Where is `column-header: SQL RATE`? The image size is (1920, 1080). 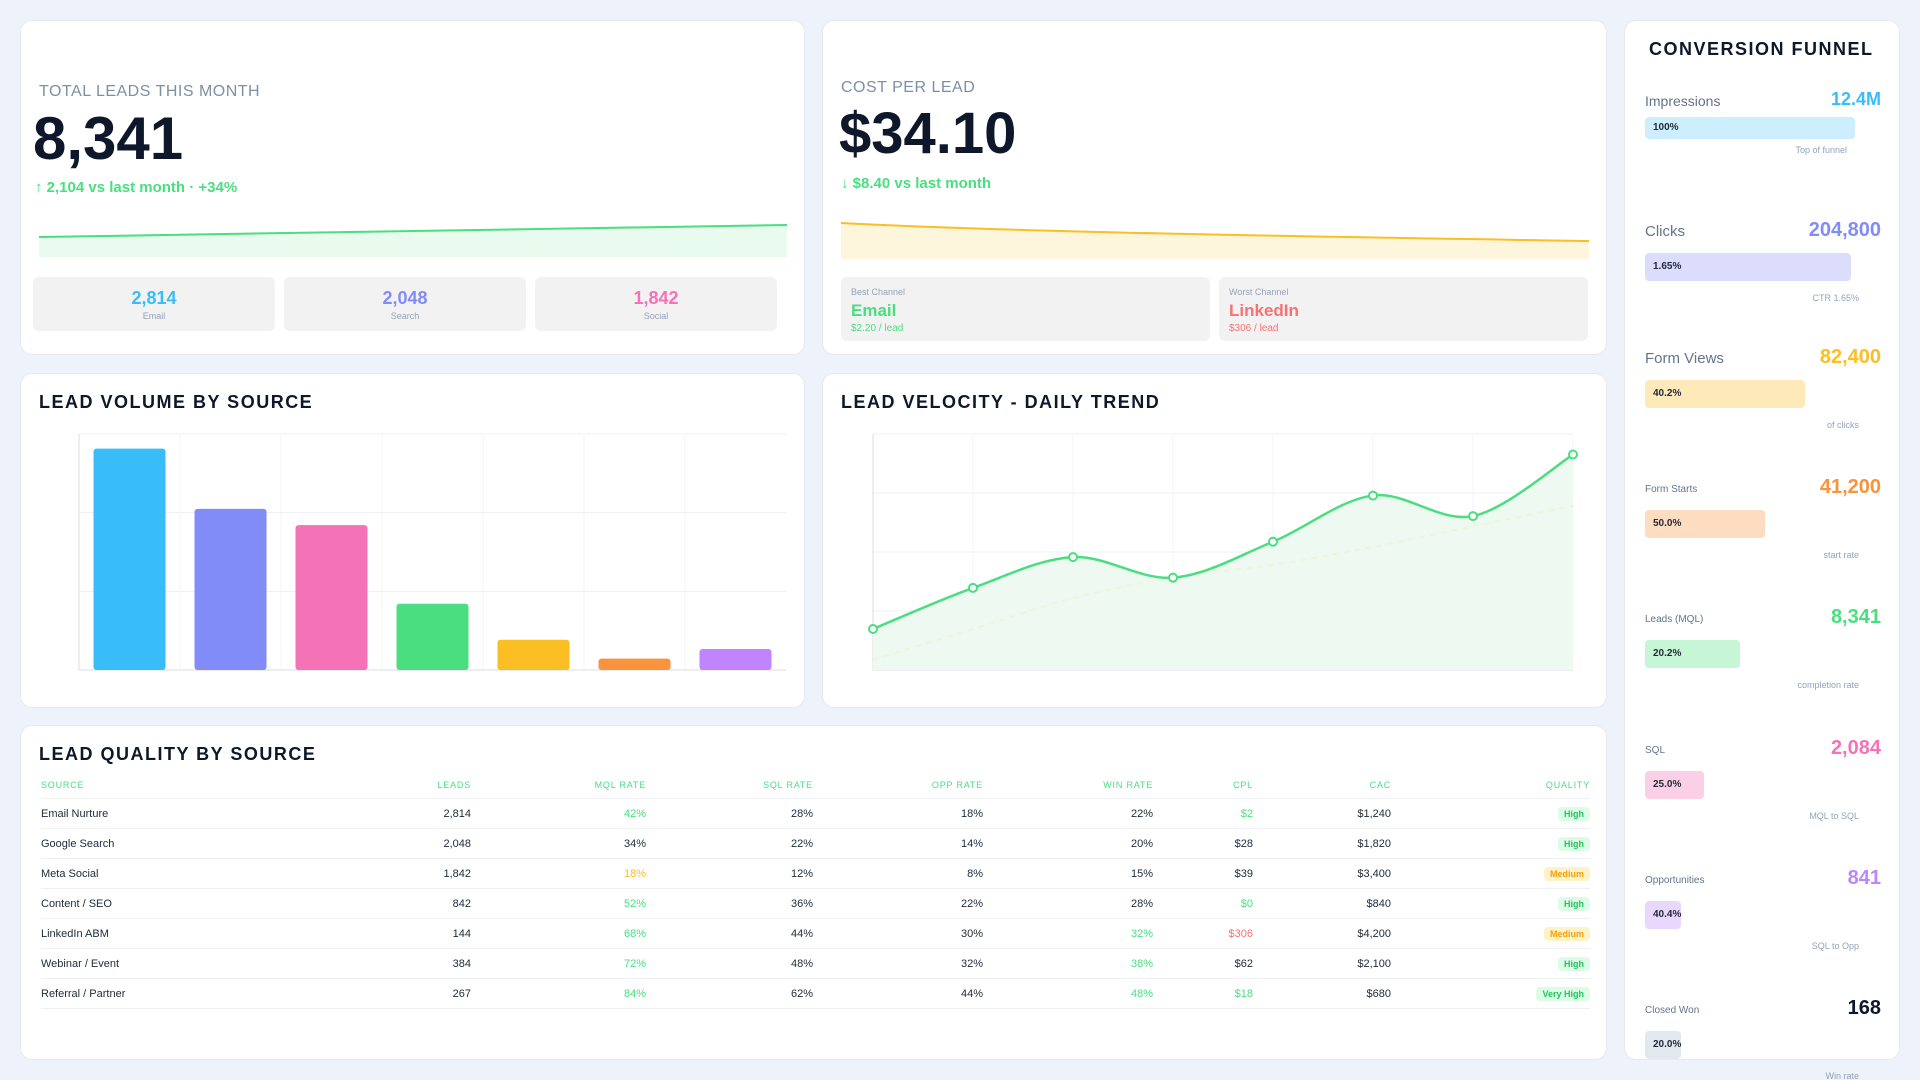
column-header: SQL RATE is located at coordinates (729, 789).